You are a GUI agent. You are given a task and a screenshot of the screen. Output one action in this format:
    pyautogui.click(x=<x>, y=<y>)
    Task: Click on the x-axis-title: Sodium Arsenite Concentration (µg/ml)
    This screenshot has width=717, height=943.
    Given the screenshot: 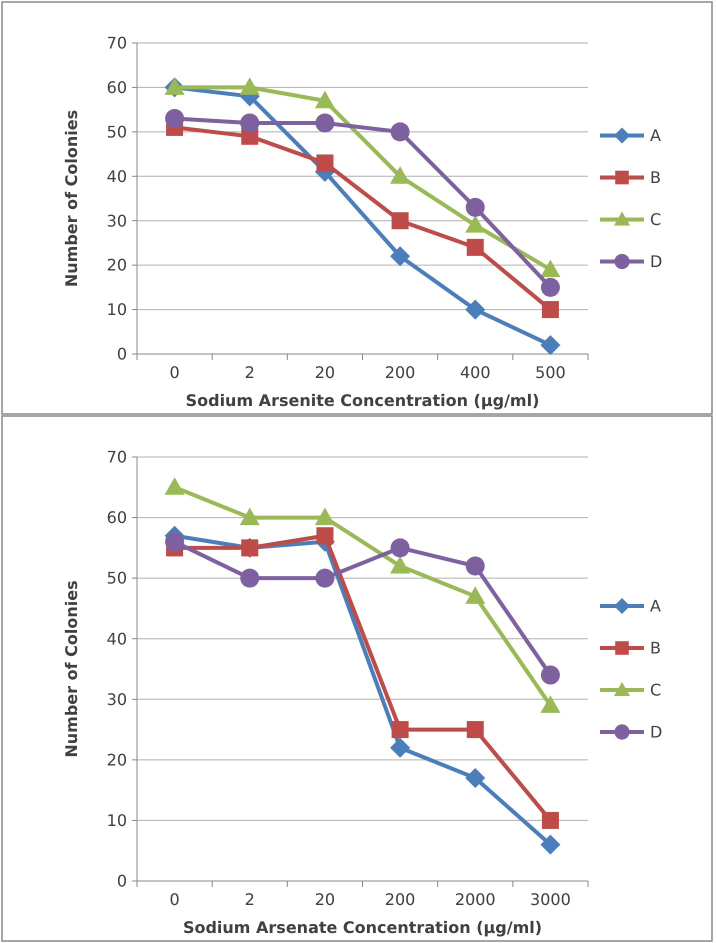 What is the action you would take?
    pyautogui.click(x=363, y=400)
    